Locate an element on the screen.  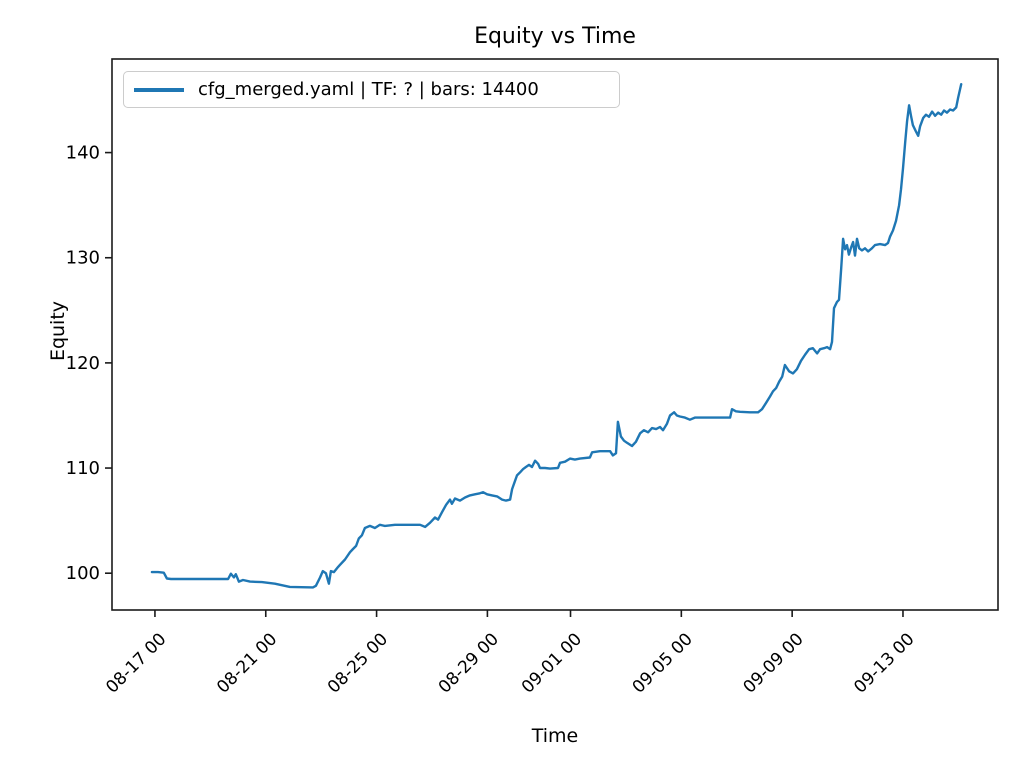
y-axis-label: Equity is located at coordinates (58, 331).